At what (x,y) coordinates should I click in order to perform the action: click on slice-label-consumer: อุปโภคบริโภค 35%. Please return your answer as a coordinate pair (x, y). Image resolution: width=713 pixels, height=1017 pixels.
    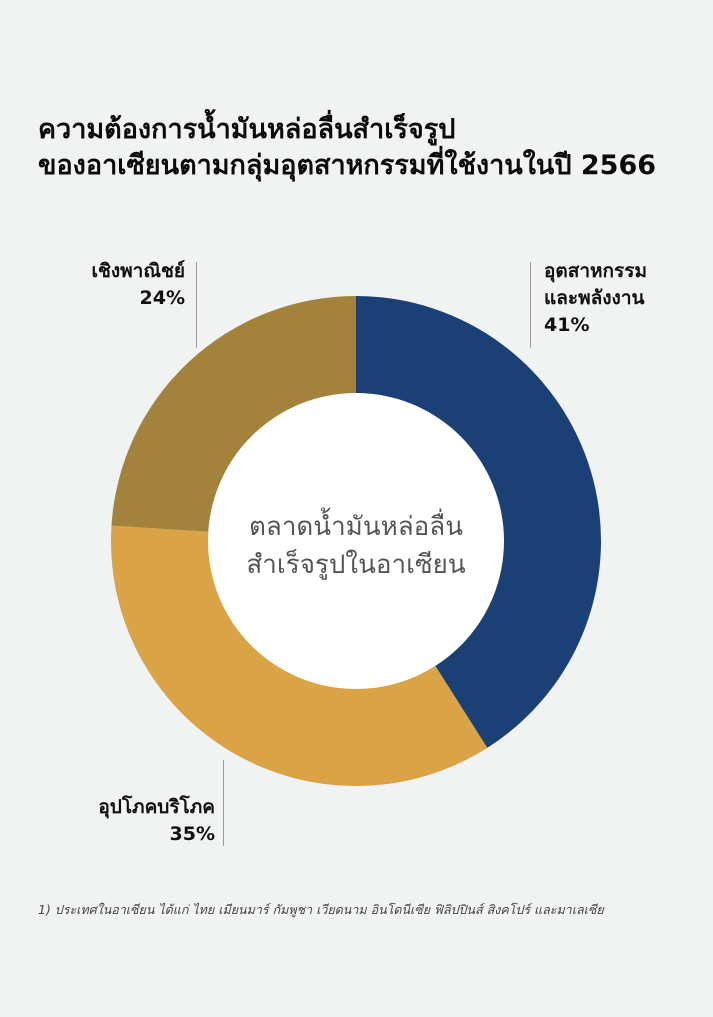
    Looking at the image, I should click on (156, 821).